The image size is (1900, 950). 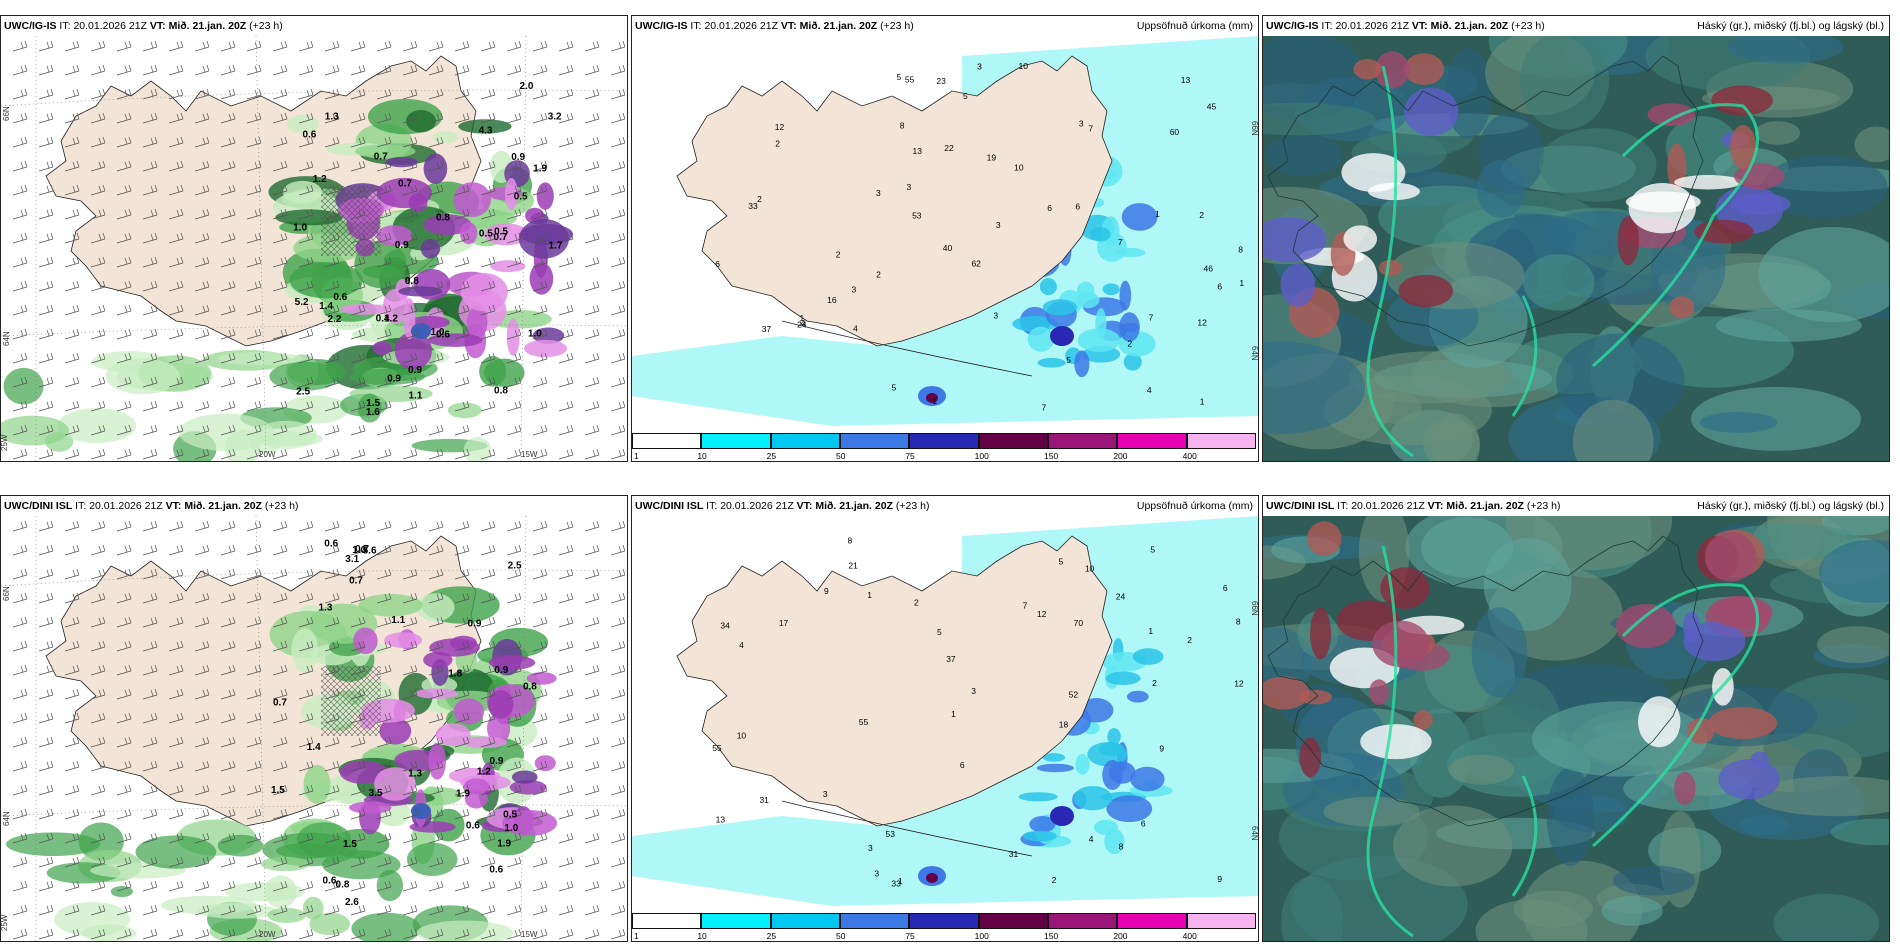 I want to click on colorbar-label: 100, so click(x=981, y=456).